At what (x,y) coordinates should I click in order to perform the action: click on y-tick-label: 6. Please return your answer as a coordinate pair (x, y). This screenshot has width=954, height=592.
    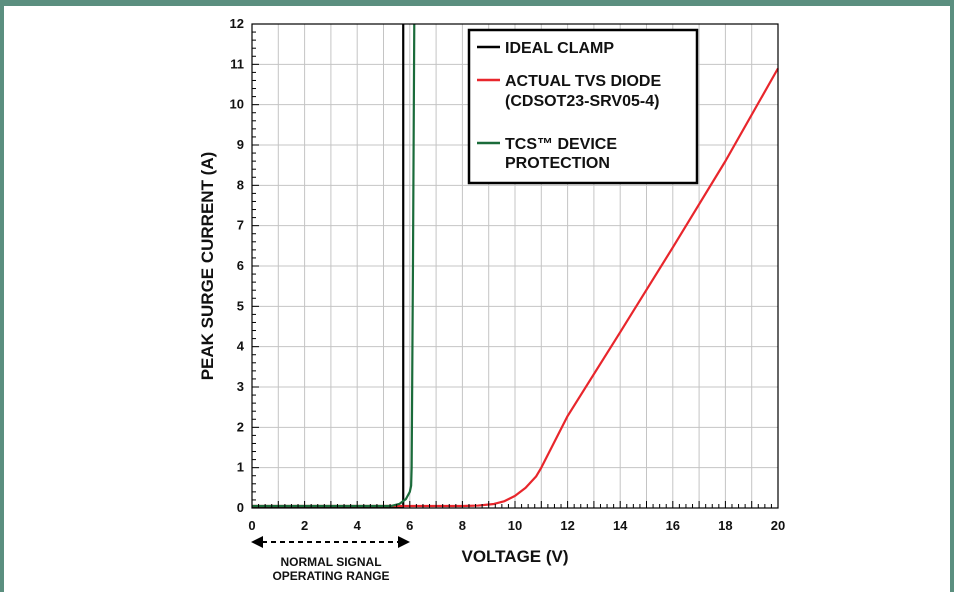
    Looking at the image, I should click on (240, 265).